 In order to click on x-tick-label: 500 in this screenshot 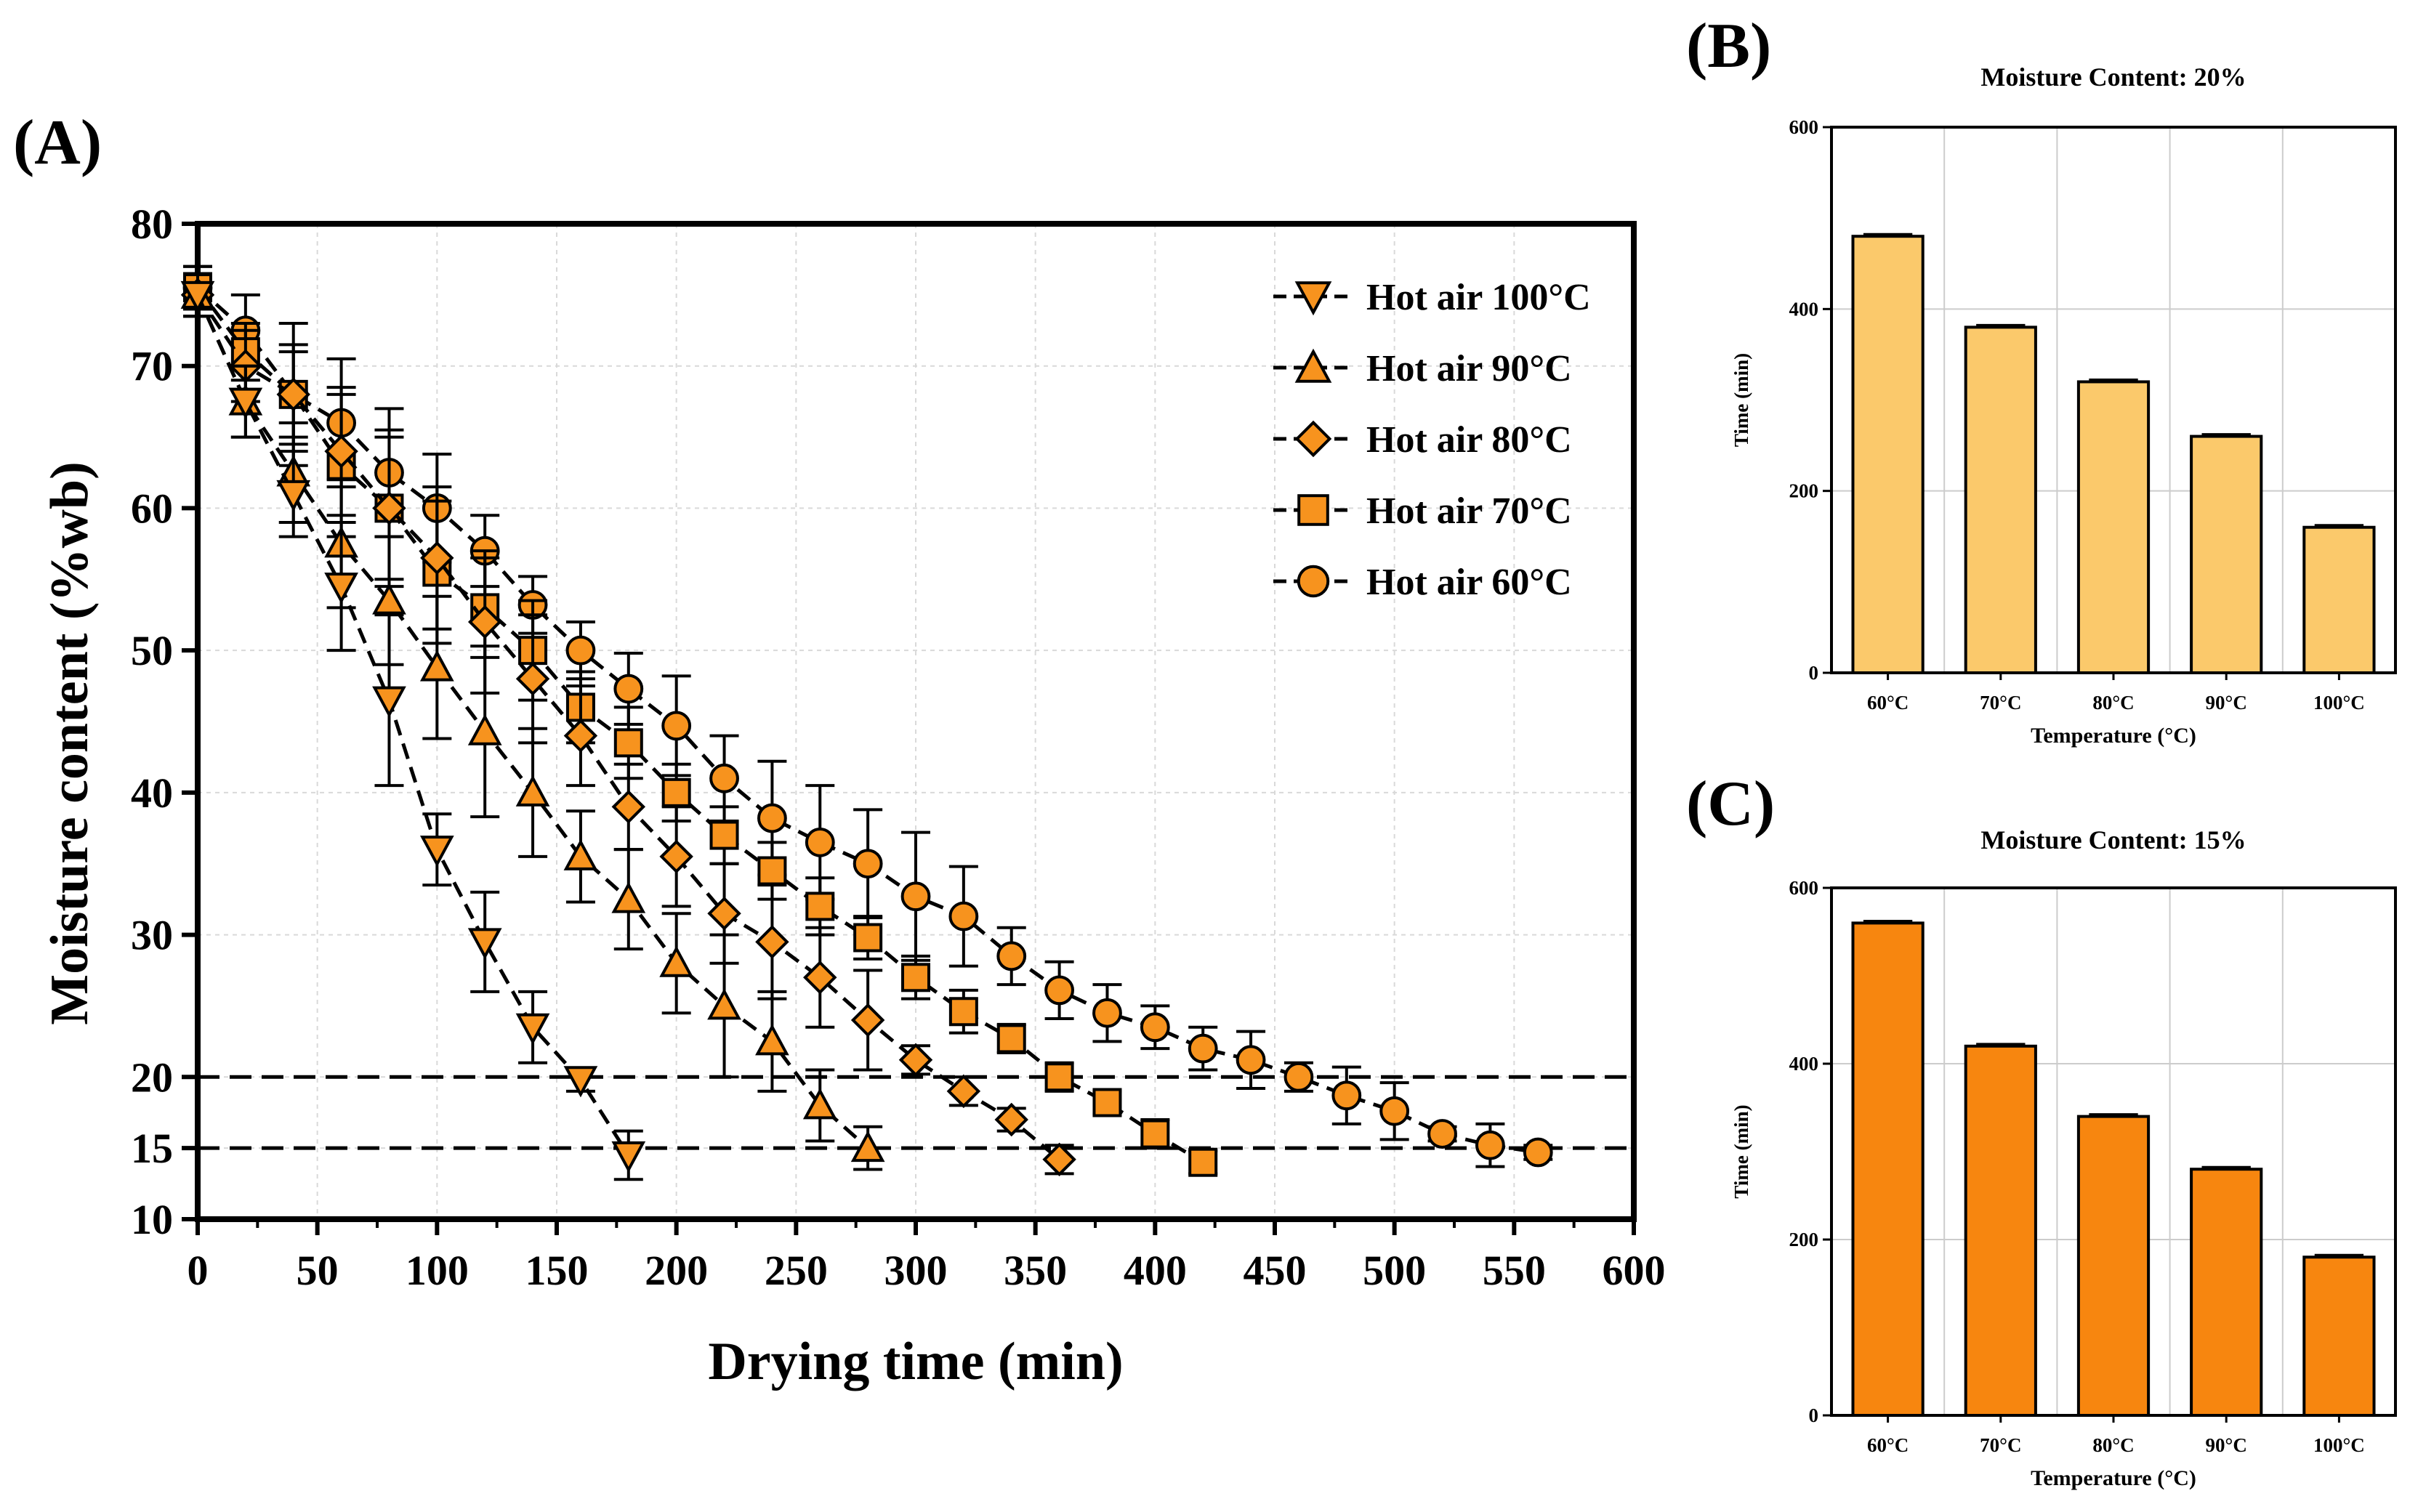, I will do `click(1394, 1271)`.